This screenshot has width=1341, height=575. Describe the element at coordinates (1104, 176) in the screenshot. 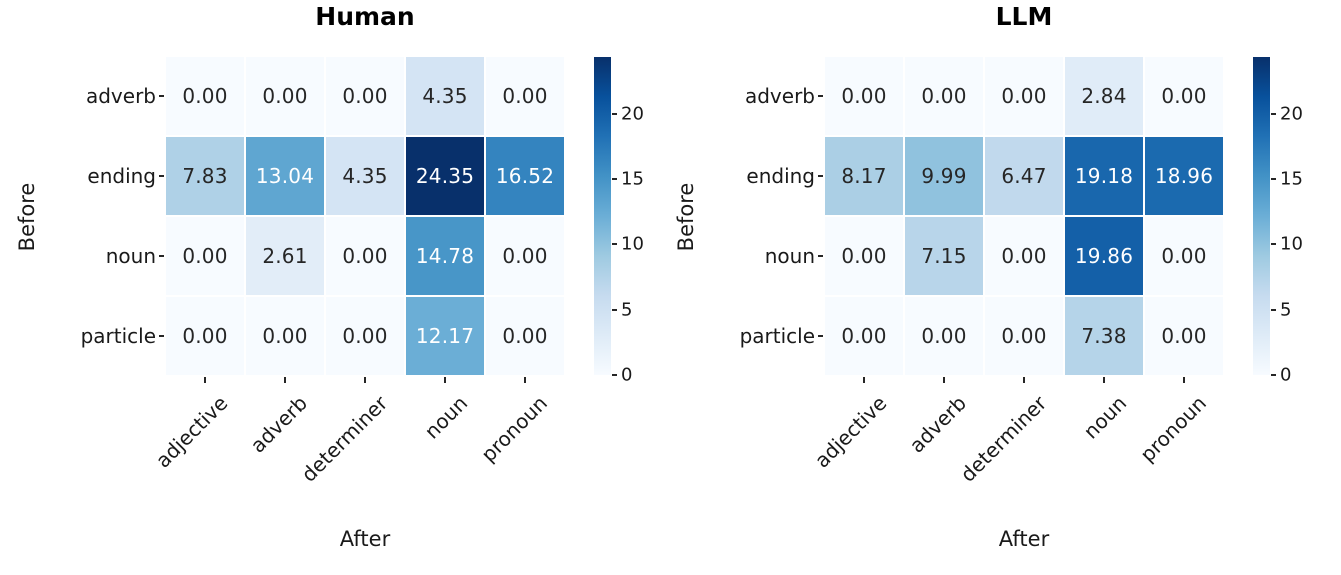

I see `heatmap-cell: 19.18` at that location.